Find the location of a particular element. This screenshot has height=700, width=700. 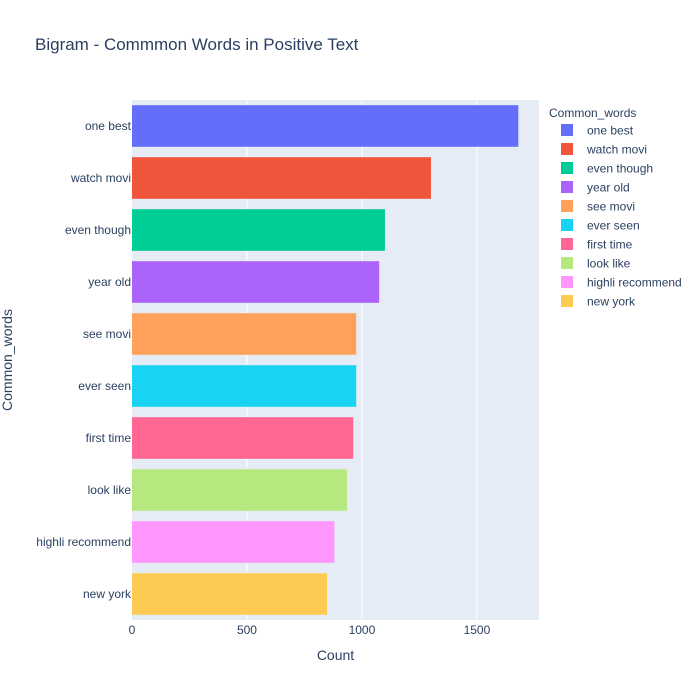

legend-item: look like is located at coordinates (596, 264).